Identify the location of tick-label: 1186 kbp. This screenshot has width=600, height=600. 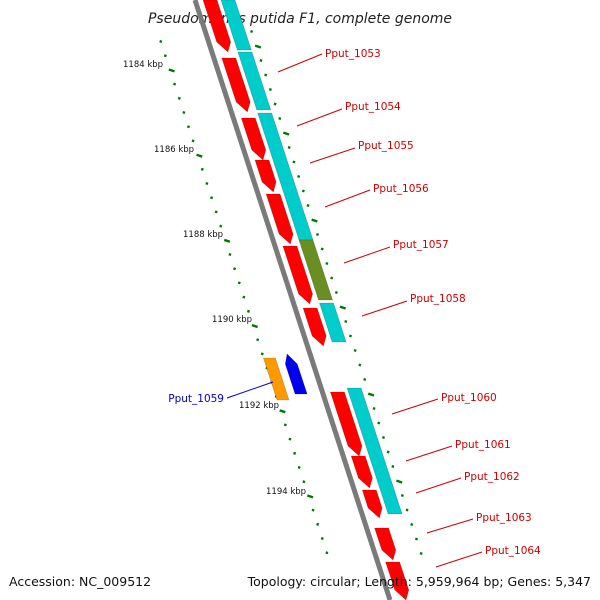
(174, 150).